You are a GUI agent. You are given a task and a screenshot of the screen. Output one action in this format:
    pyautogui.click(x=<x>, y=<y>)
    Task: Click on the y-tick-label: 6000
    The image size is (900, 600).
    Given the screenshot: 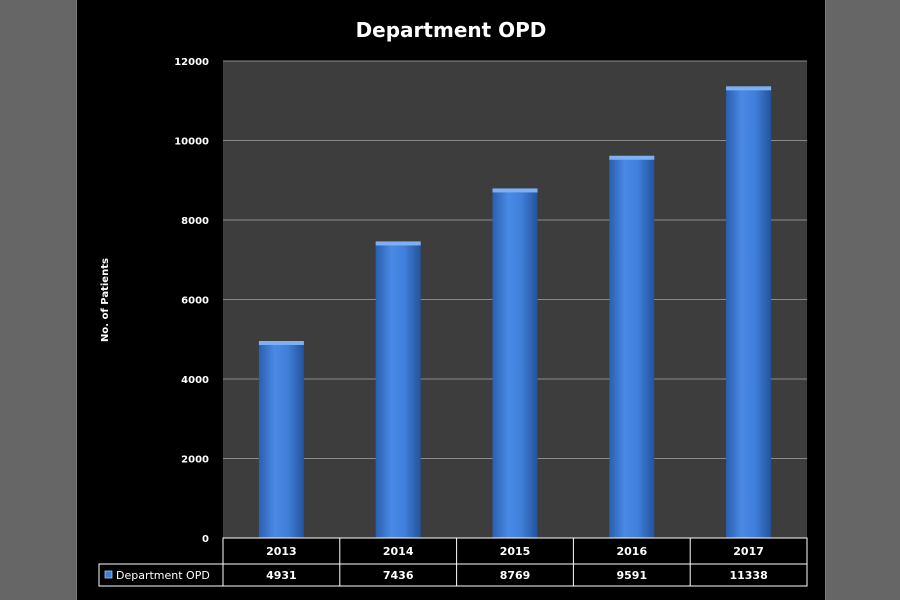 What is the action you would take?
    pyautogui.click(x=195, y=301)
    